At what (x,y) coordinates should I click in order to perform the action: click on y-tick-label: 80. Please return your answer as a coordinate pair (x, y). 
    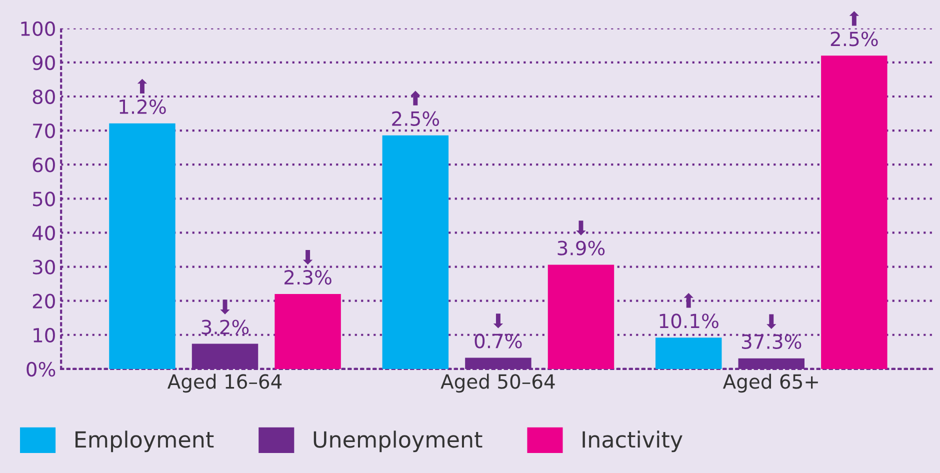
    Looking at the image, I should click on (43, 96).